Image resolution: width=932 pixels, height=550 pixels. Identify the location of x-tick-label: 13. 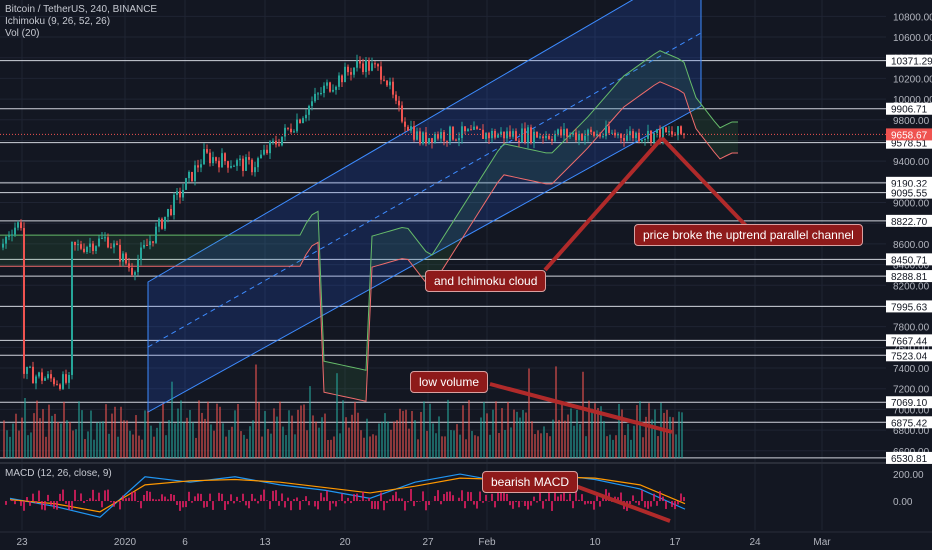
(265, 542).